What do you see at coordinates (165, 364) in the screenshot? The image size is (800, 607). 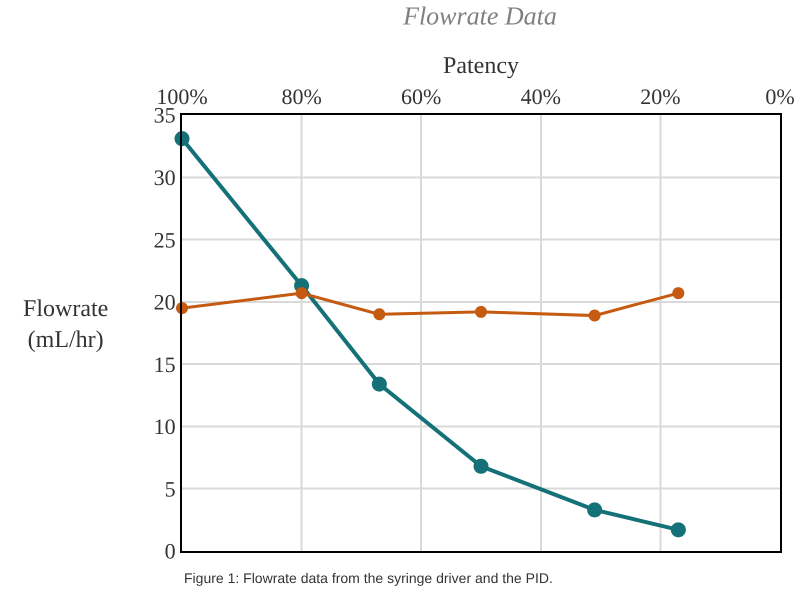 I see `y-tick-label: 15` at bounding box center [165, 364].